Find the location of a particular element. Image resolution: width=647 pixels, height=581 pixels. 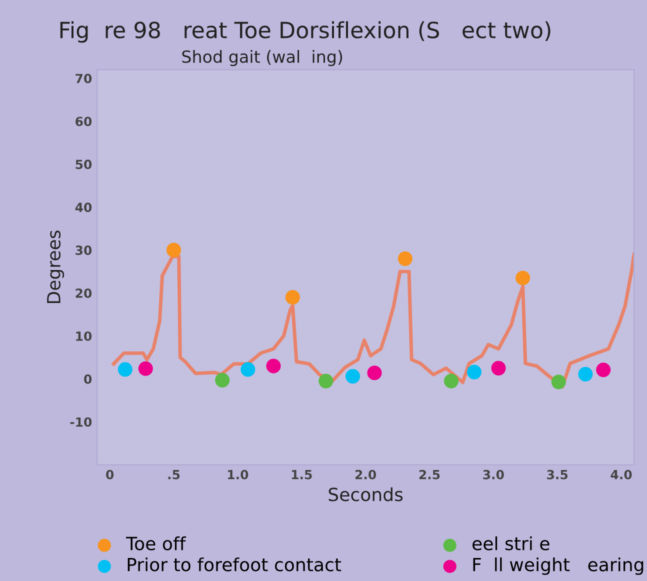

y-tick-label: -10 is located at coordinates (81, 422).